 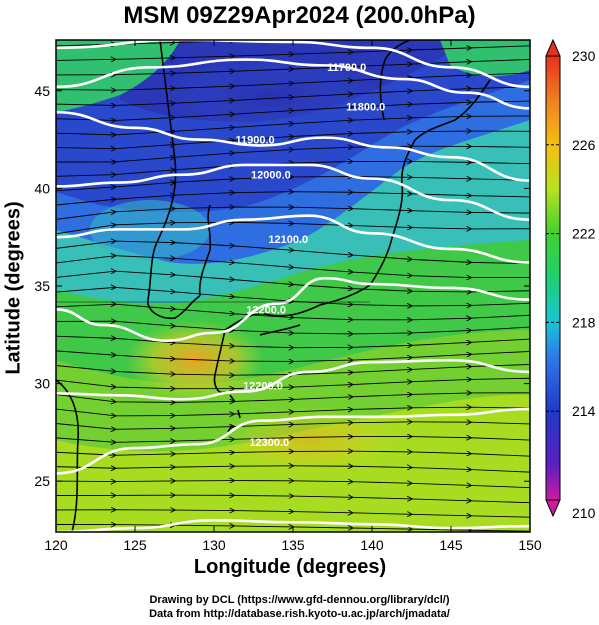 I want to click on x-tick-label: 145, so click(x=451, y=545).